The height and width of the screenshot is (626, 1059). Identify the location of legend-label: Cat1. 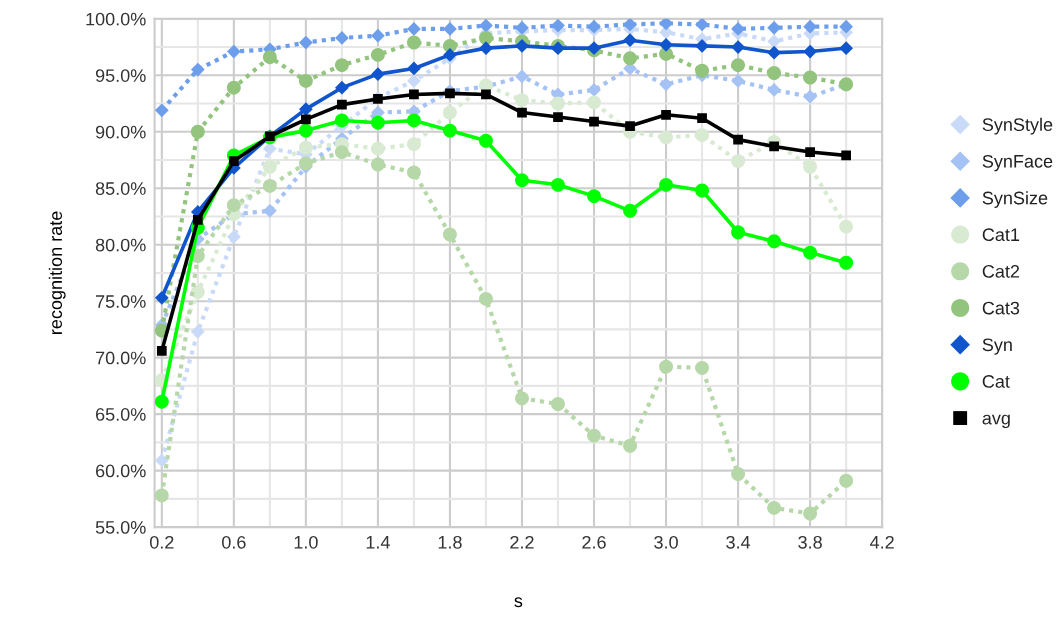
(1001, 235).